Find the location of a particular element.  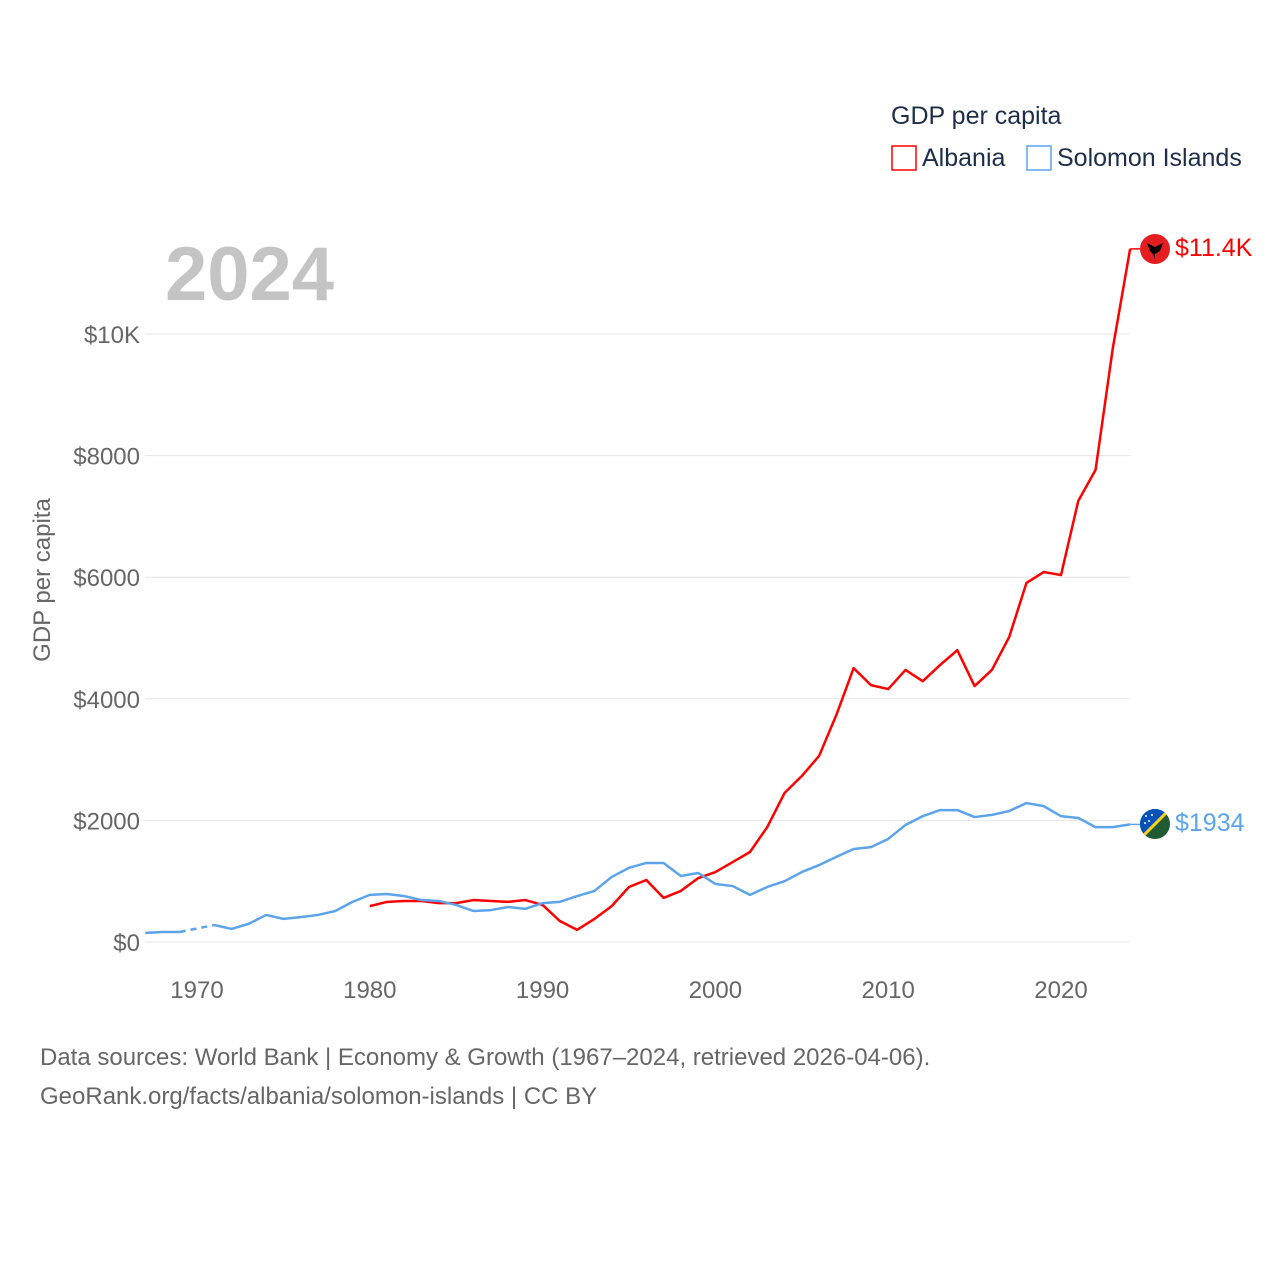

x-tick-label: 1970 is located at coordinates (196, 990).